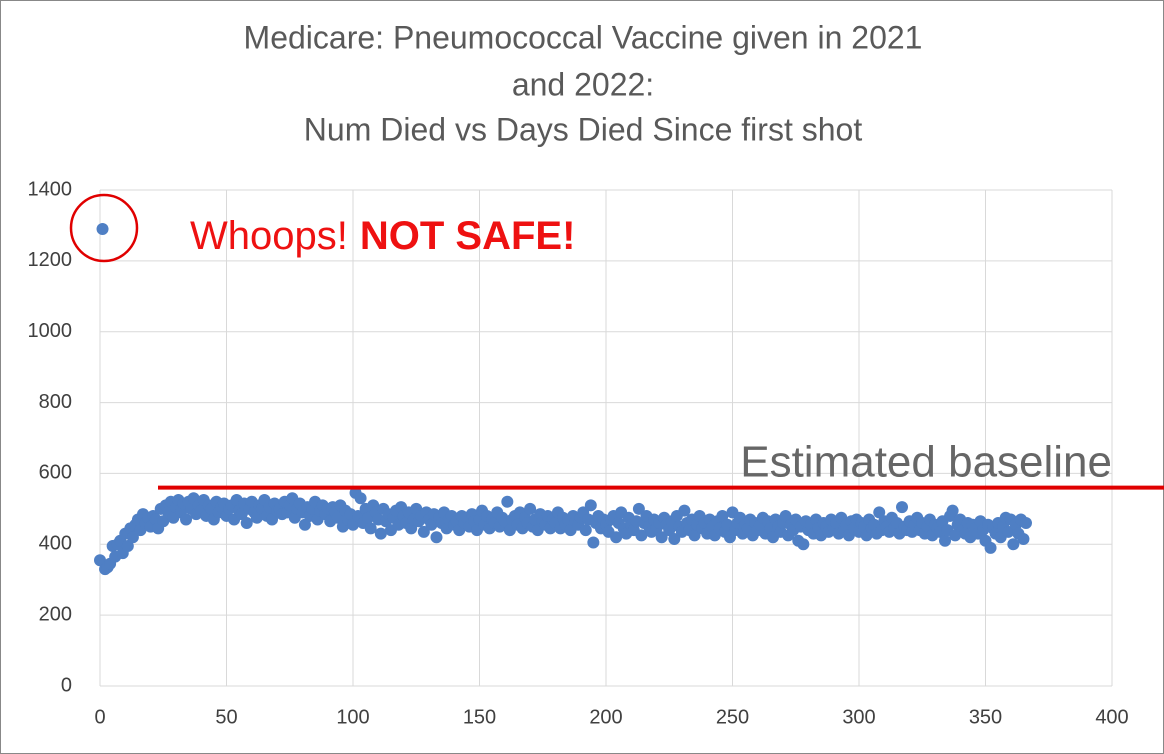  I want to click on annotation: Whoops! NOT SAFE!, so click(382, 236).